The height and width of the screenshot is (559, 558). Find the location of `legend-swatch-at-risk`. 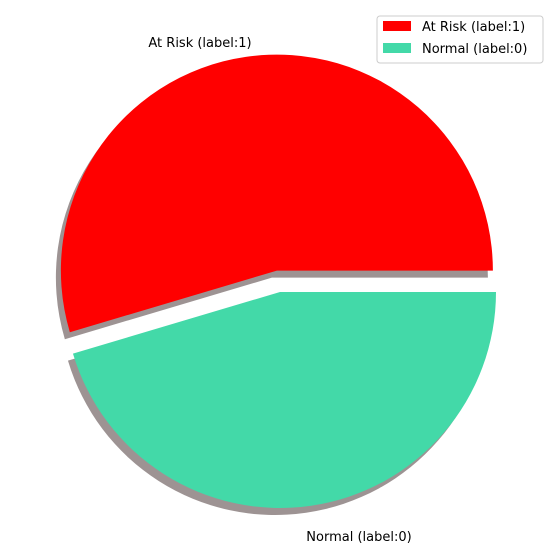

legend-swatch-at-risk is located at coordinates (397, 26).